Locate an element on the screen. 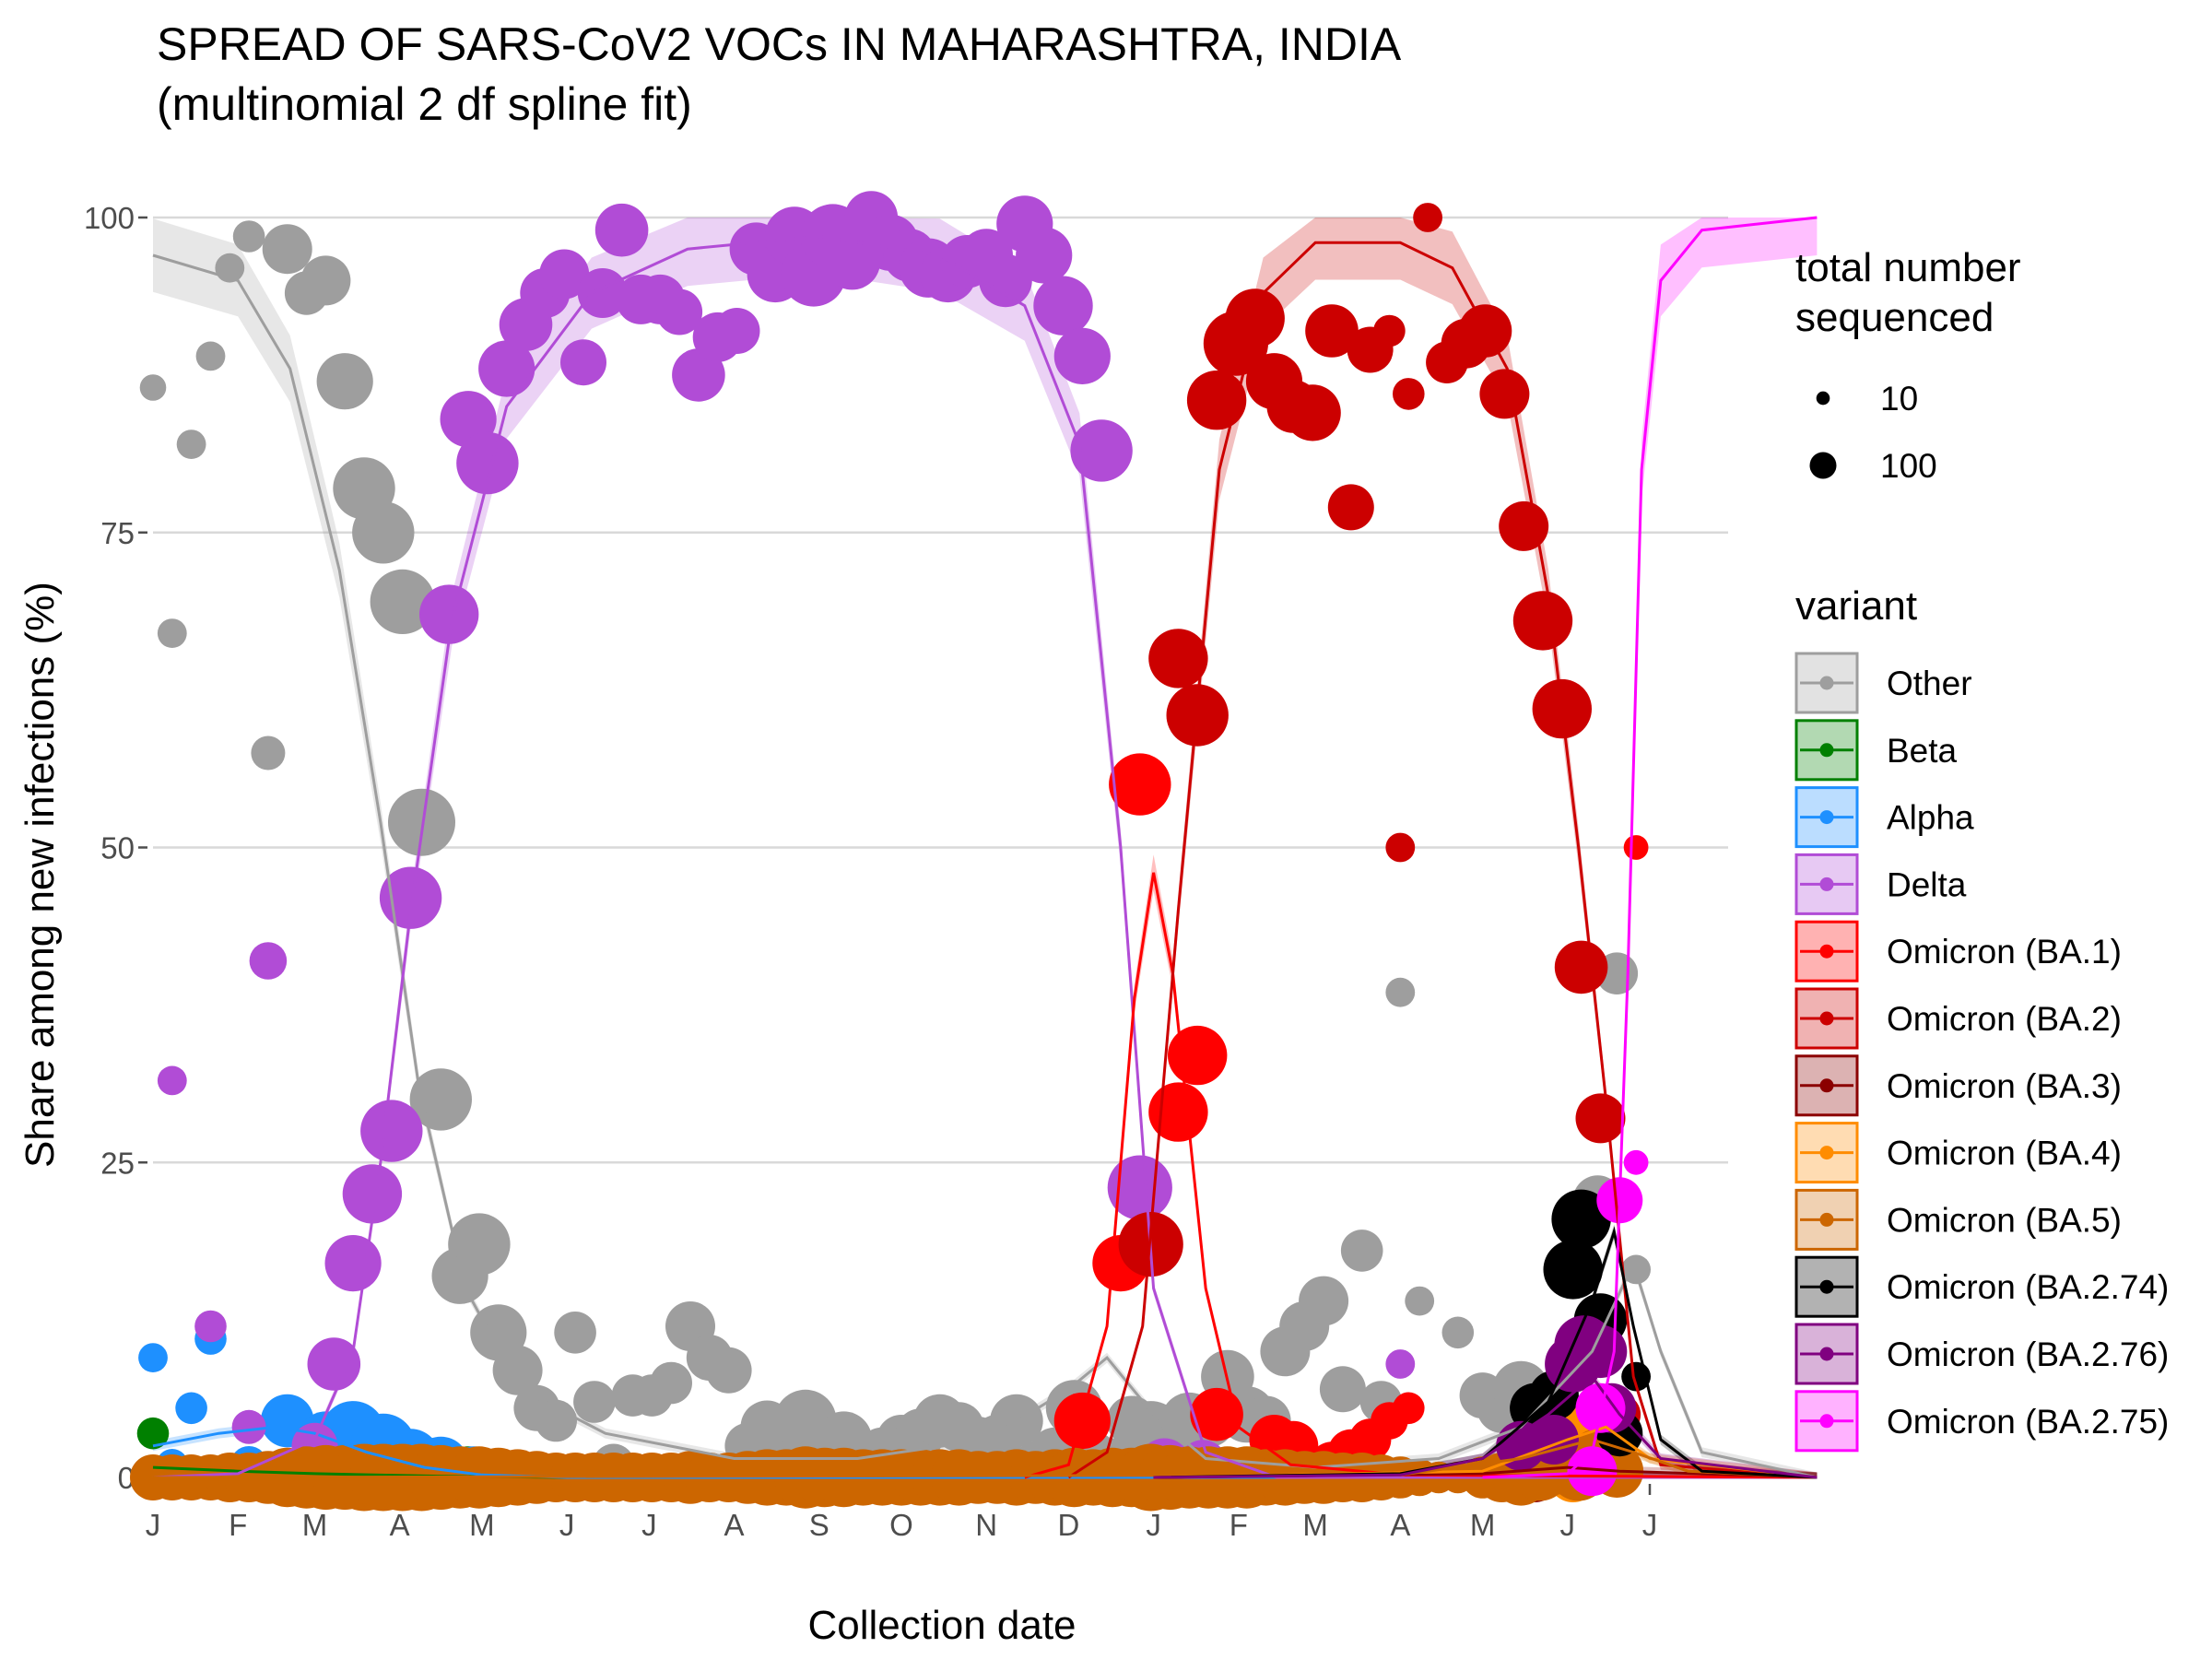 The image size is (2212, 1659). y-tick-label: 25 is located at coordinates (117, 1163).